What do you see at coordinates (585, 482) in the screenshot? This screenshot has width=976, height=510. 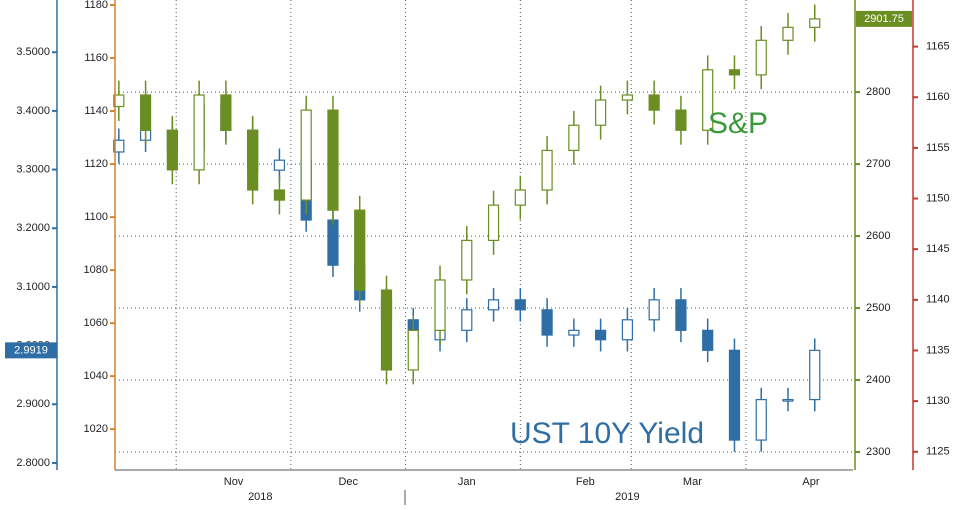 I see `x-tick-label: Feb` at bounding box center [585, 482].